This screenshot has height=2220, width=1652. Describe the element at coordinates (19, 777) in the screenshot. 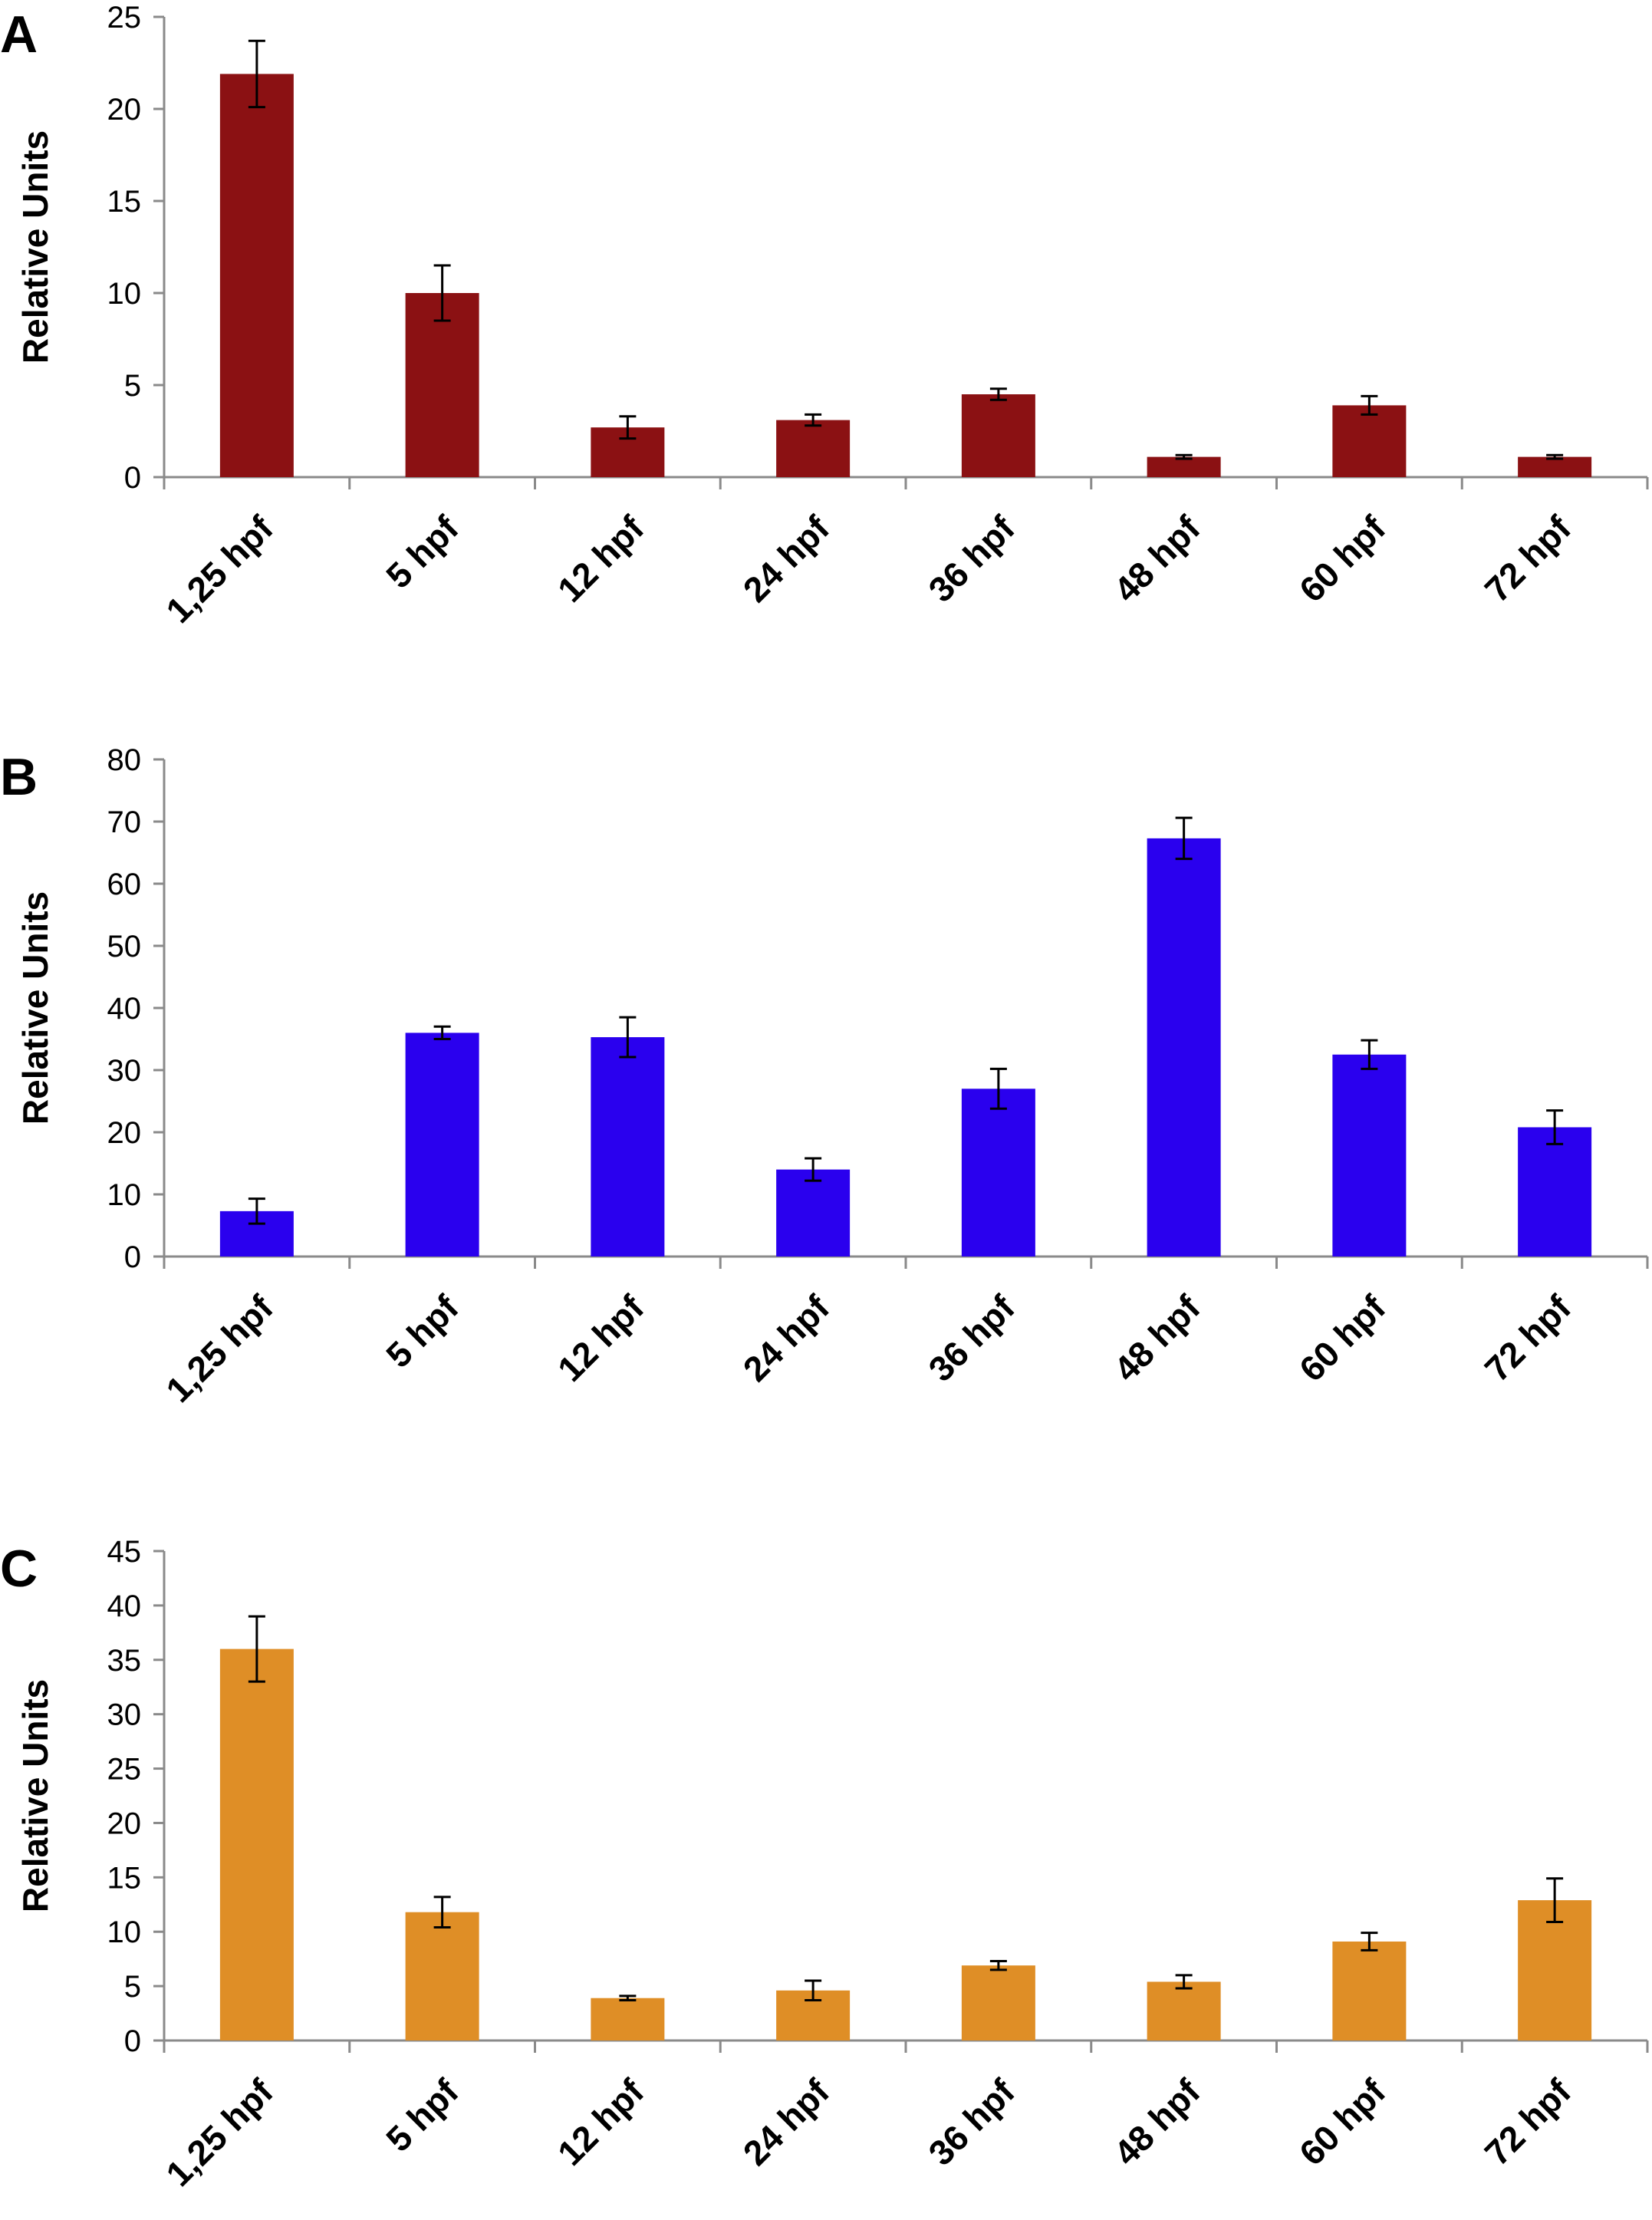

I see `panel-letter-b: B` at that location.